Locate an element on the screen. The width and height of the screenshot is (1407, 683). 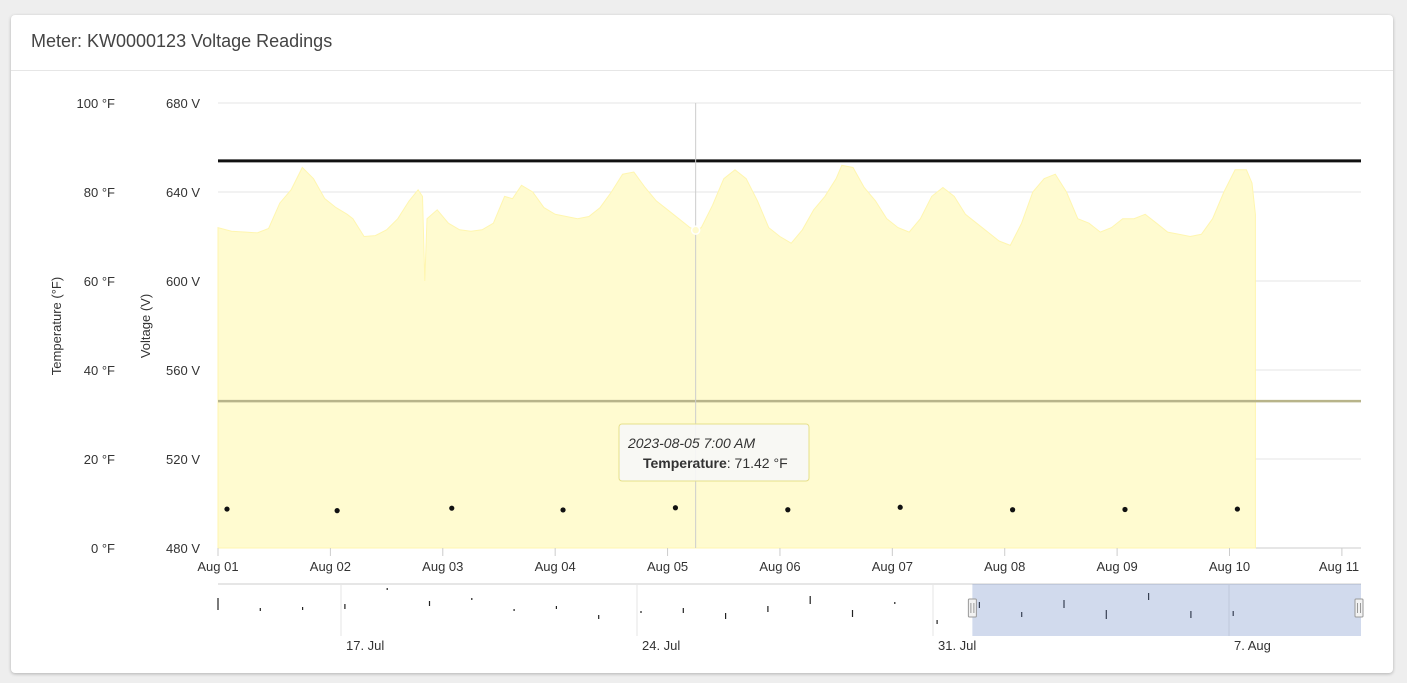
voltage-tick-label: 560 V is located at coordinates (183, 370).